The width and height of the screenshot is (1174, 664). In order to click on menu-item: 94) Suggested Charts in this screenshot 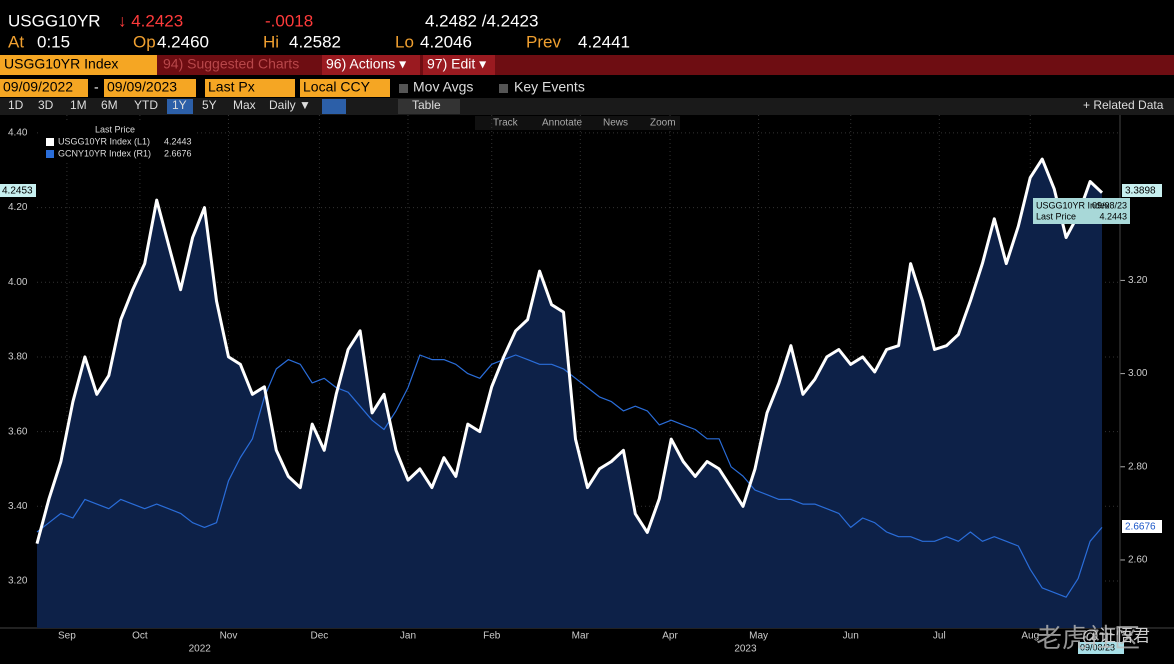, I will do `click(231, 64)`.